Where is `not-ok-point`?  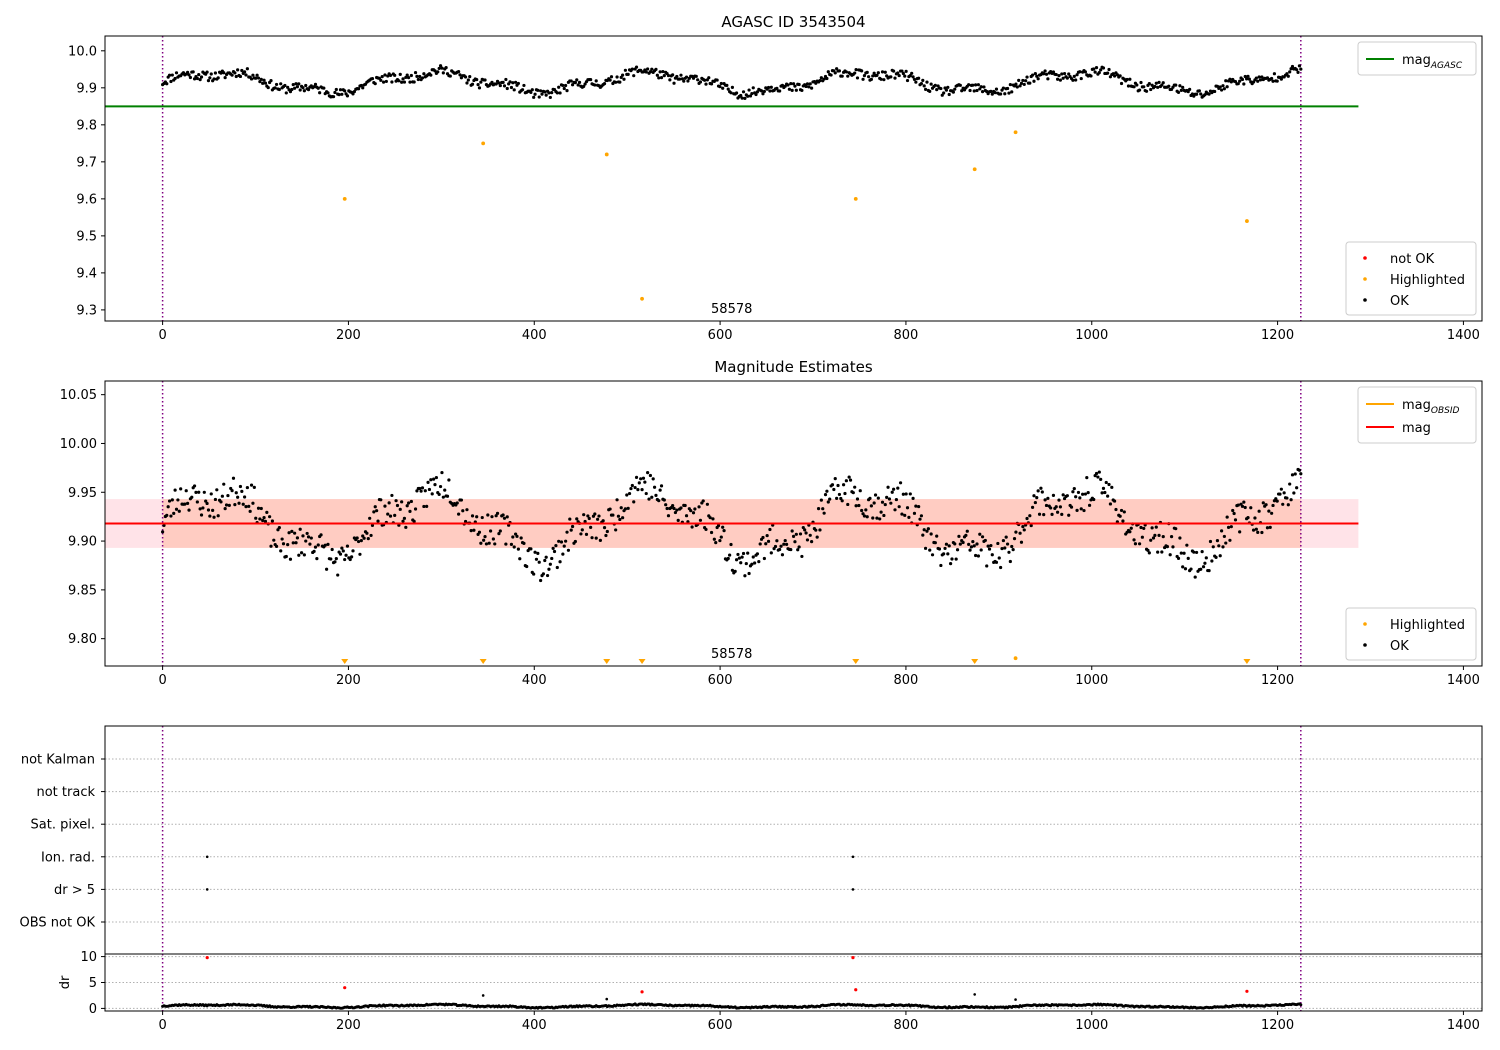 not-ok-point is located at coordinates (853, 958).